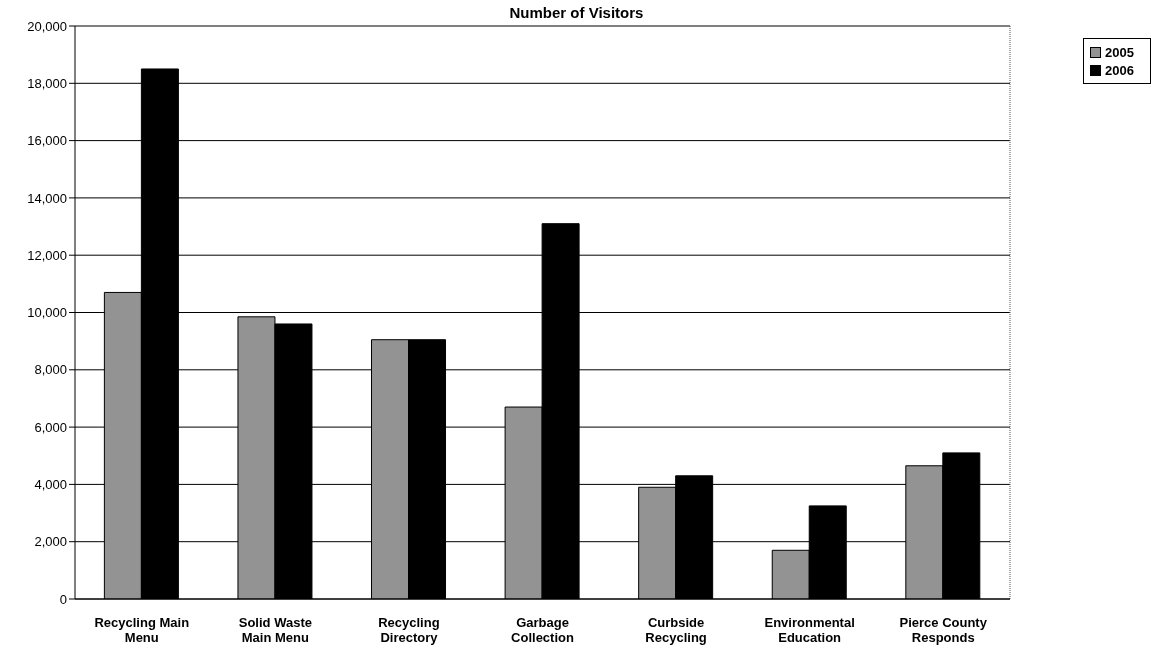  Describe the element at coordinates (50, 485) in the screenshot. I see `y-tick-label: 4,000` at that location.